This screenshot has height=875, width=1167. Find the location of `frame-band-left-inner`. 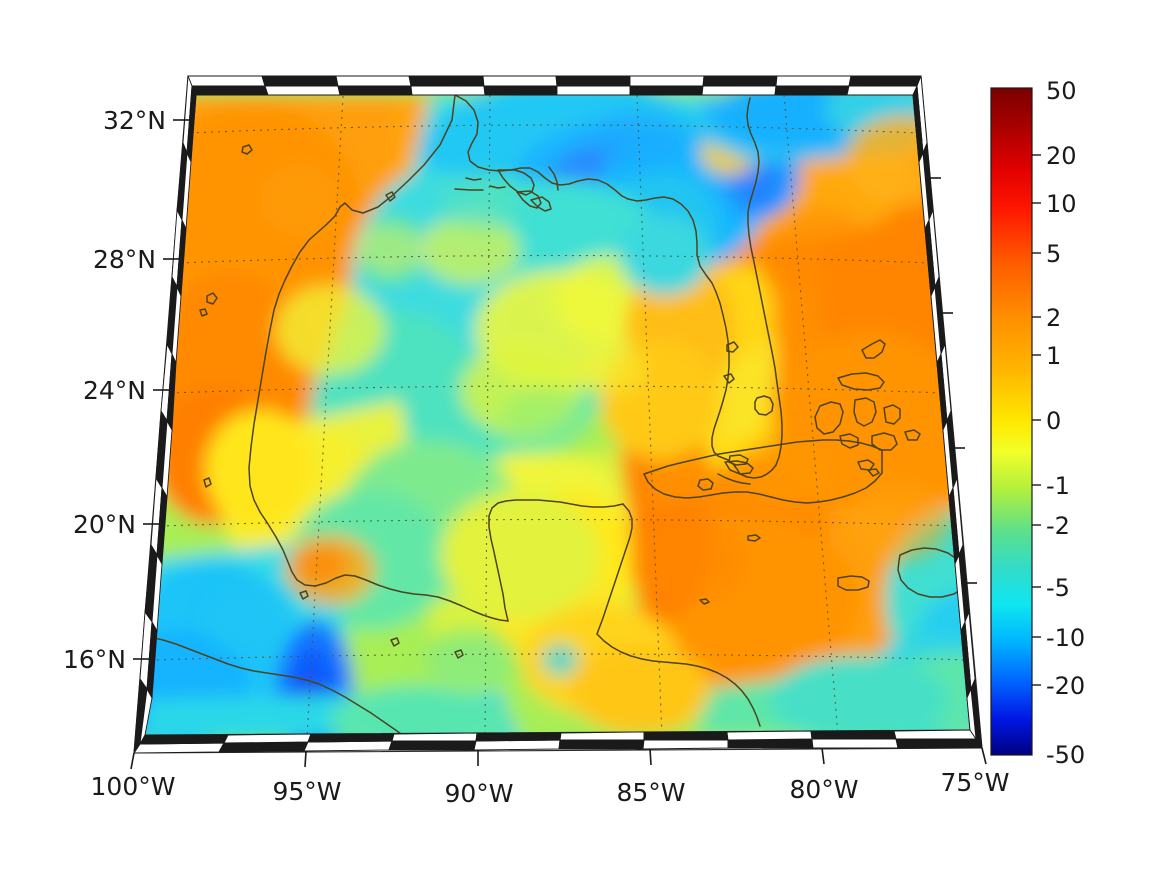

frame-band-left-inner is located at coordinates (168, 415).